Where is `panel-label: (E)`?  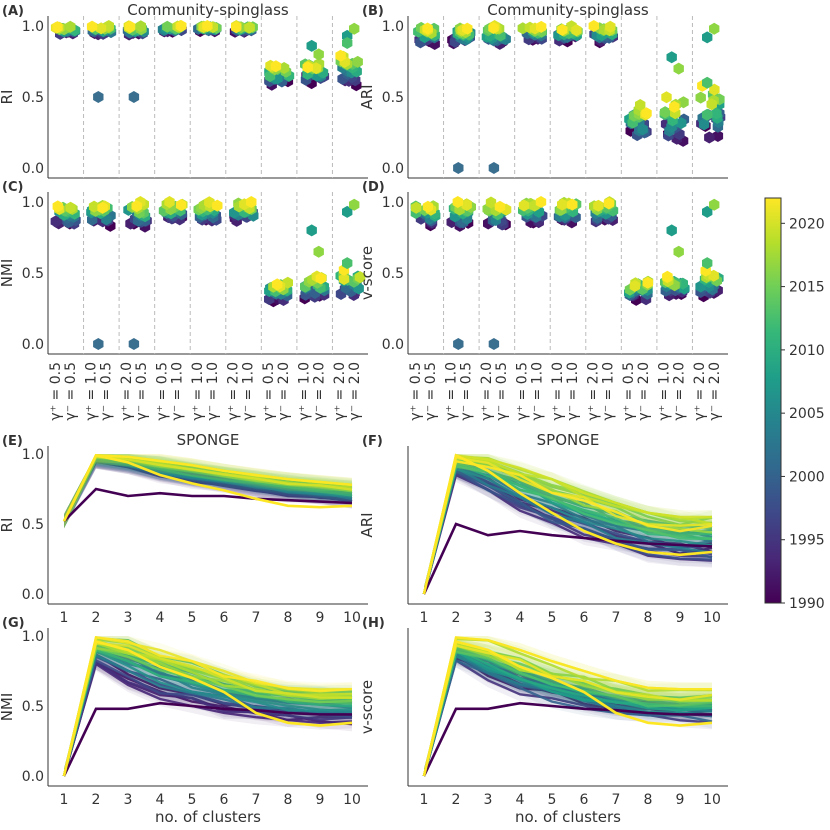 panel-label: (E) is located at coordinates (12, 441).